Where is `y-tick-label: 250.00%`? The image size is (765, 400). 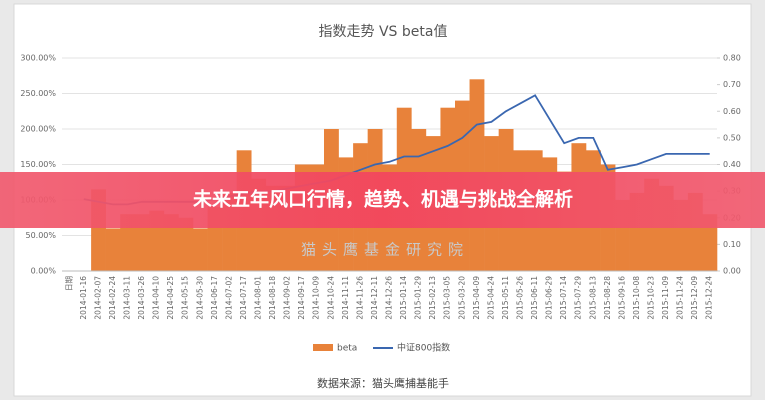
y-tick-label: 250.00% is located at coordinates (38, 93).